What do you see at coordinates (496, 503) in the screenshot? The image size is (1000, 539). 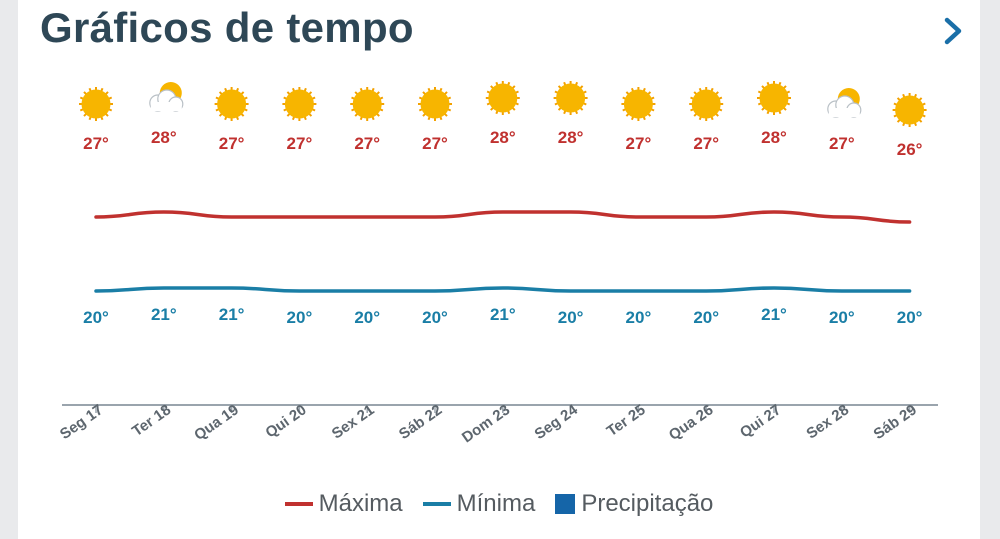 I see `legend-label-min: Mínima` at bounding box center [496, 503].